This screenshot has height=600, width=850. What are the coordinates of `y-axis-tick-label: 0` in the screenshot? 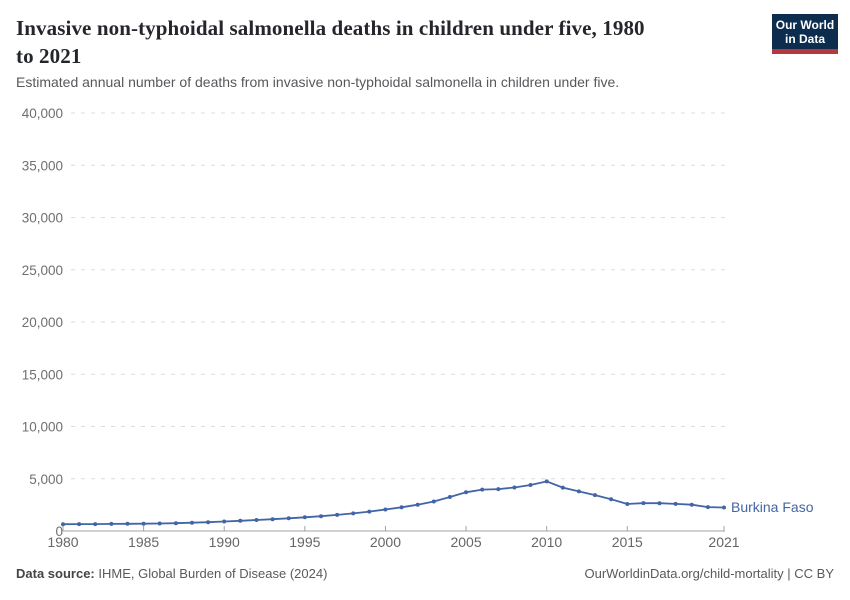 It's located at (59, 531).